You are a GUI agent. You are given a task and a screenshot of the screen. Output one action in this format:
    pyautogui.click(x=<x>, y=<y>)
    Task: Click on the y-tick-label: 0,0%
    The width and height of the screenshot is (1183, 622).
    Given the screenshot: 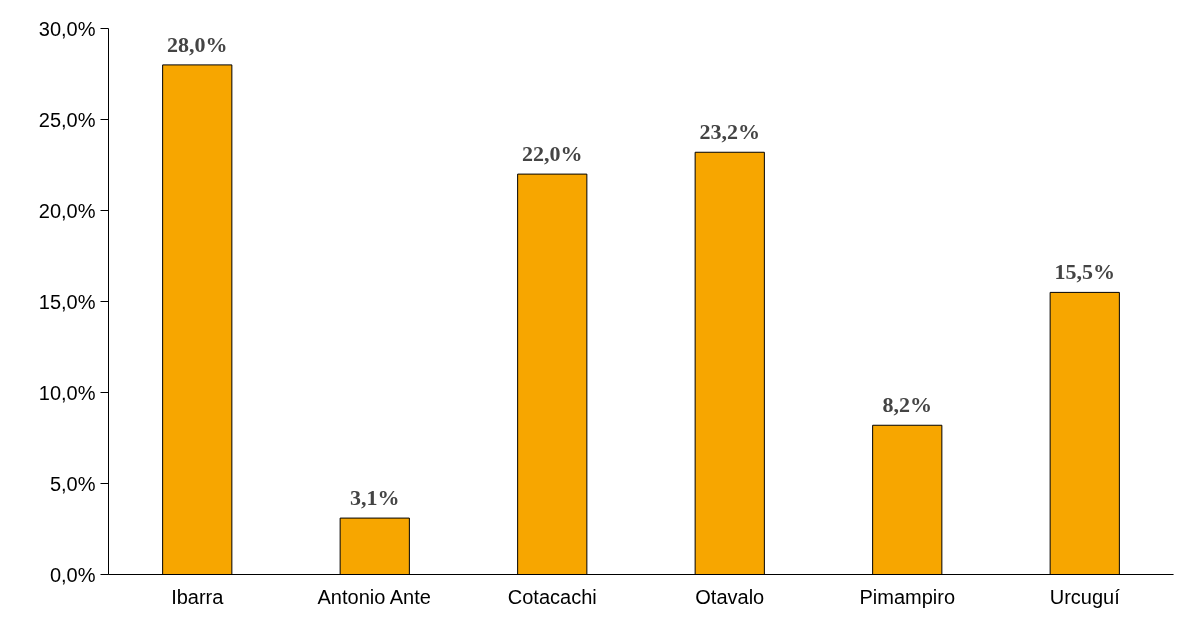 What is the action you would take?
    pyautogui.click(x=72, y=574)
    